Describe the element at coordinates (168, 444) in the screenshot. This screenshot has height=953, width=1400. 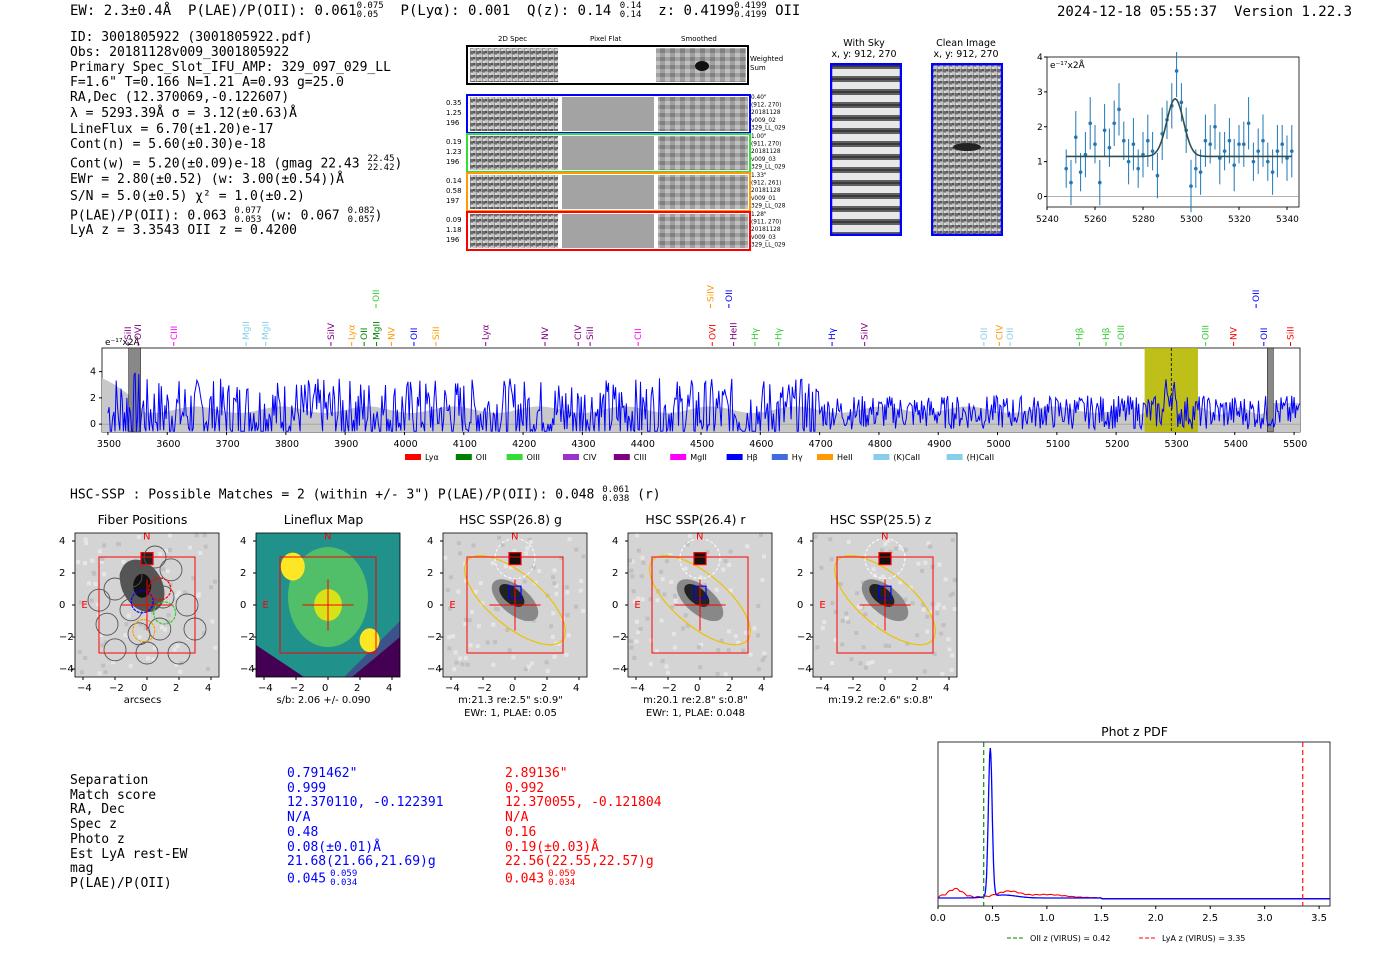
I see `spectrum-xtick-label: 3600` at that location.